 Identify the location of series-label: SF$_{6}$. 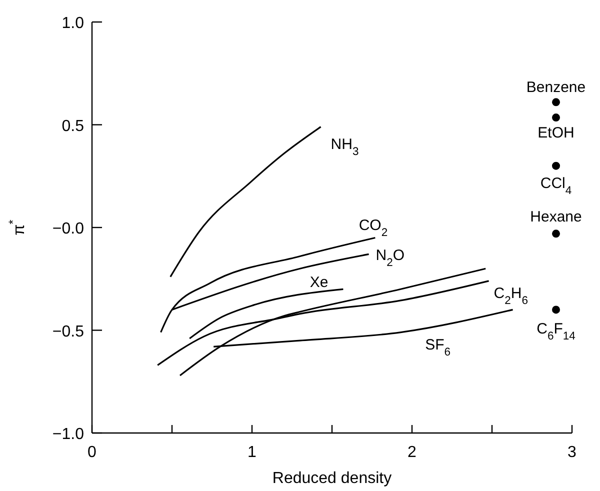
(438, 347).